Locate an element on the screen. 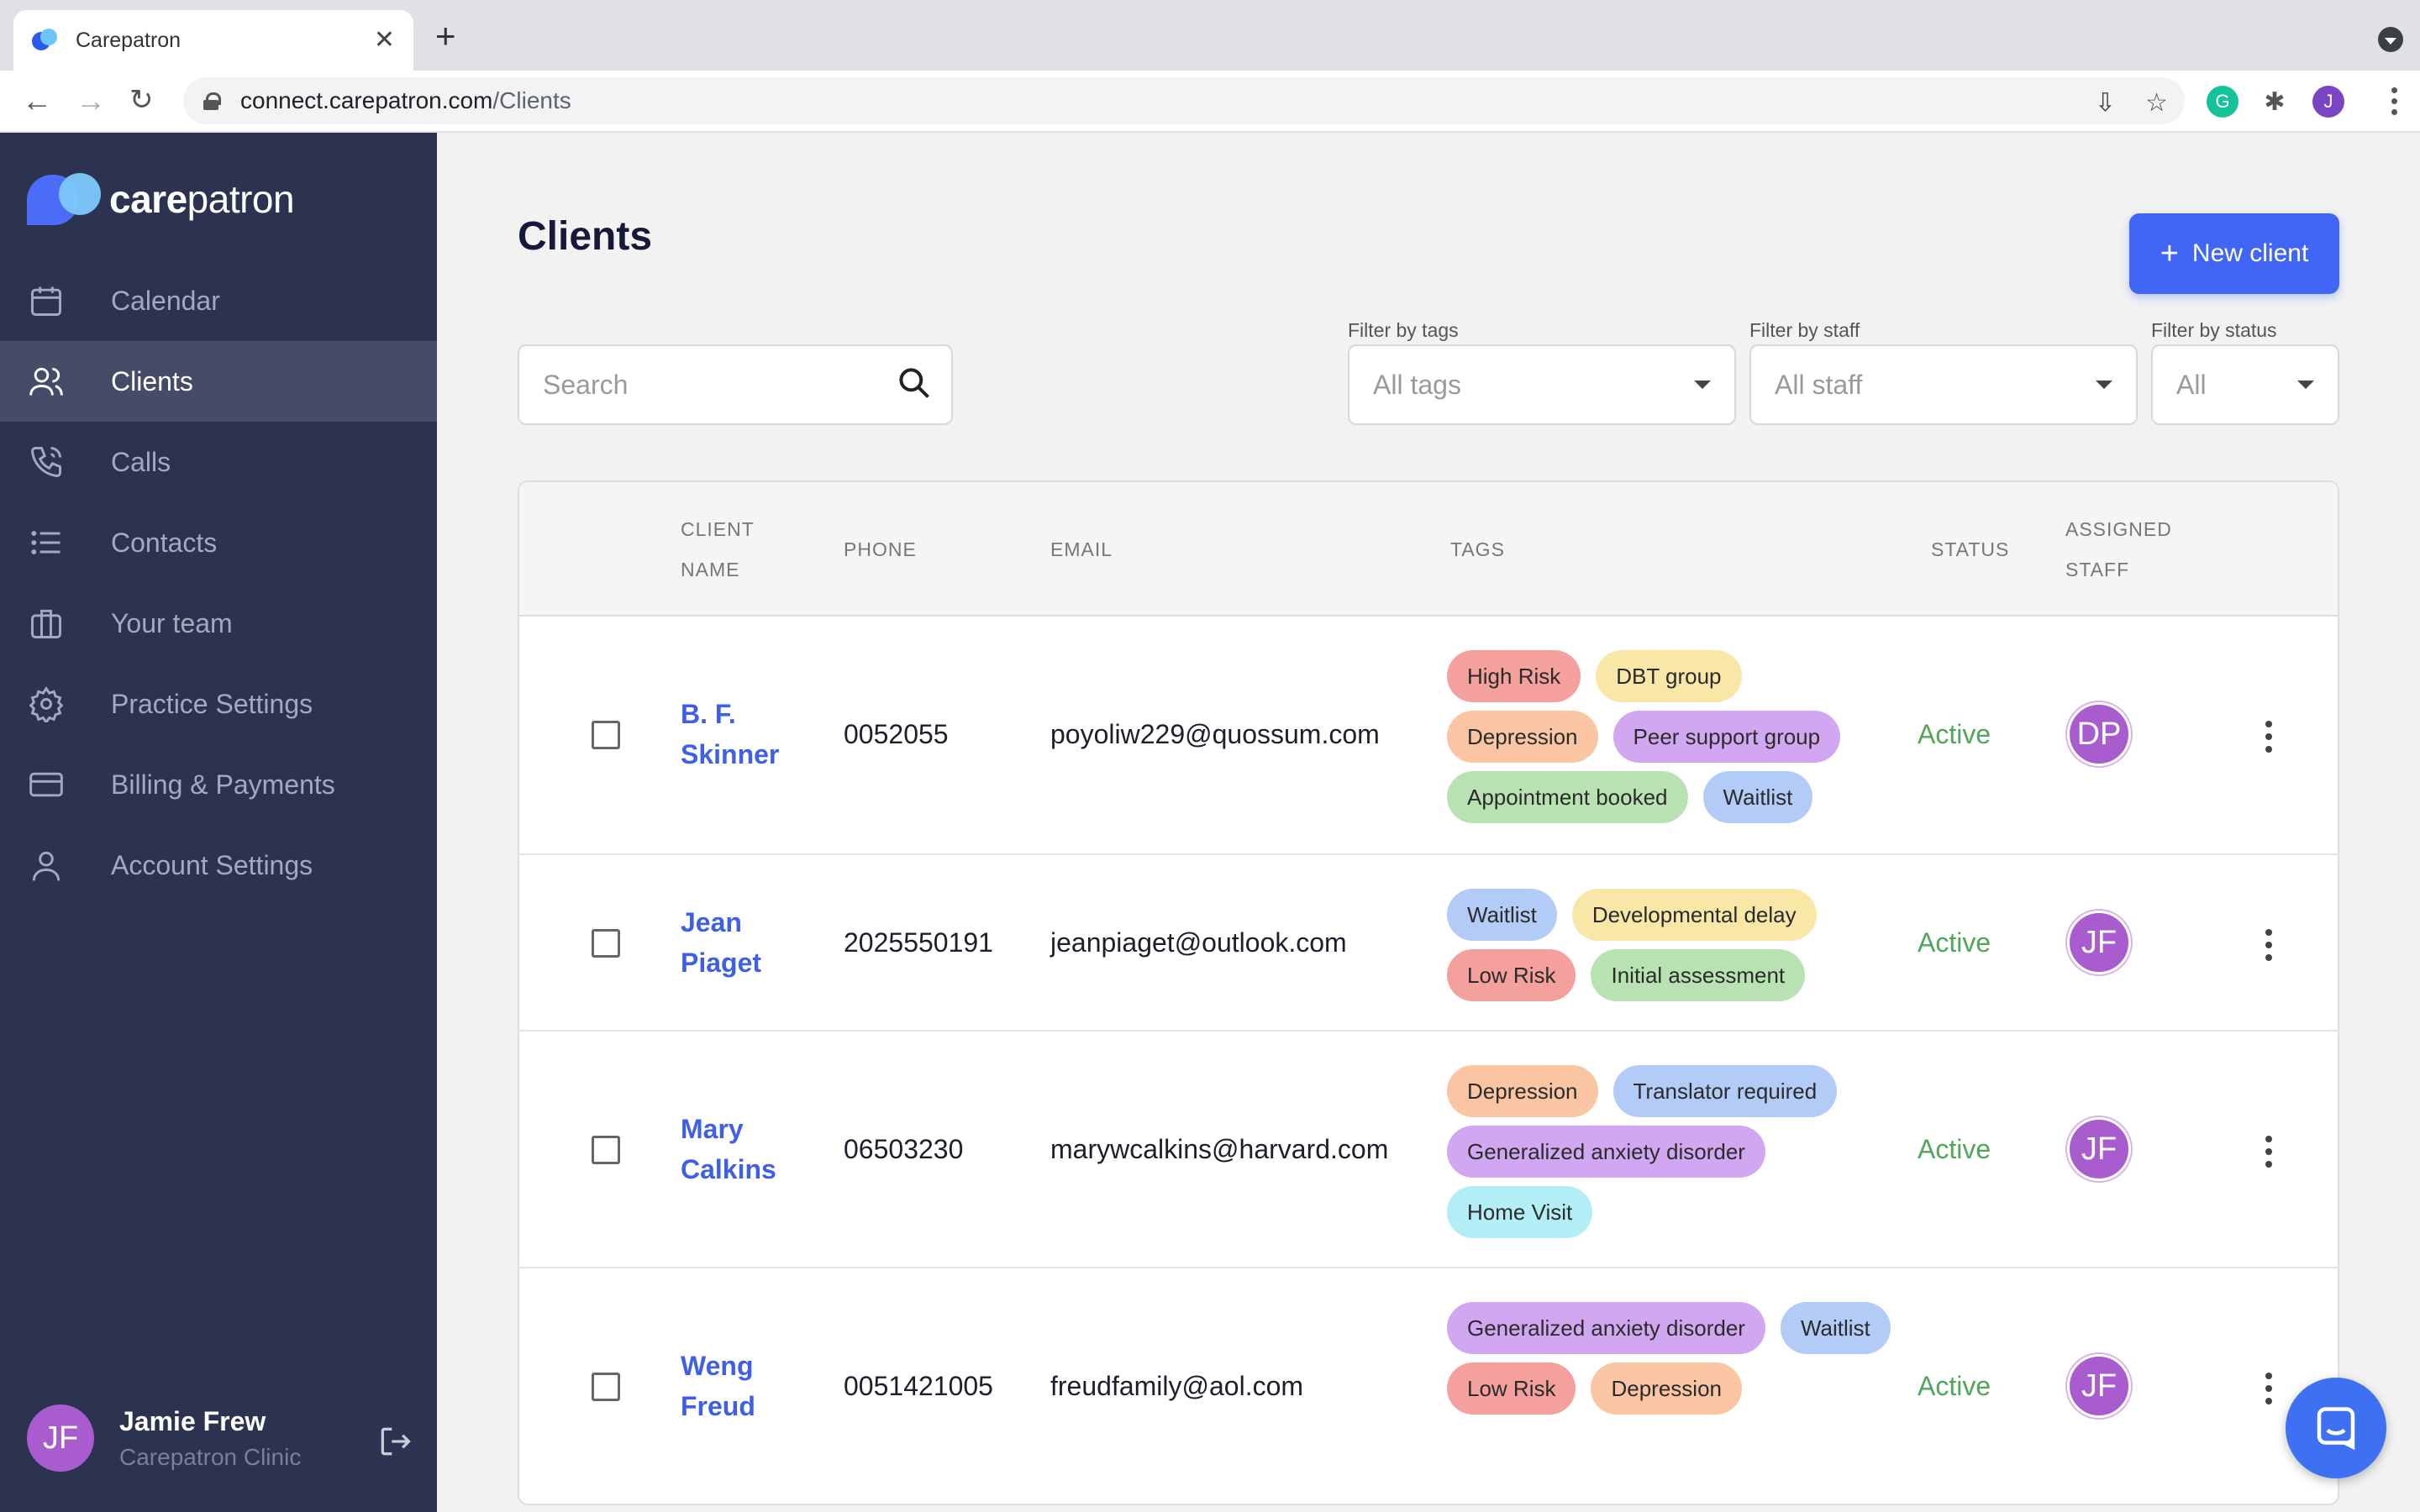  sidebar-item-practice-settings: Practice Settings is located at coordinates (218, 704).